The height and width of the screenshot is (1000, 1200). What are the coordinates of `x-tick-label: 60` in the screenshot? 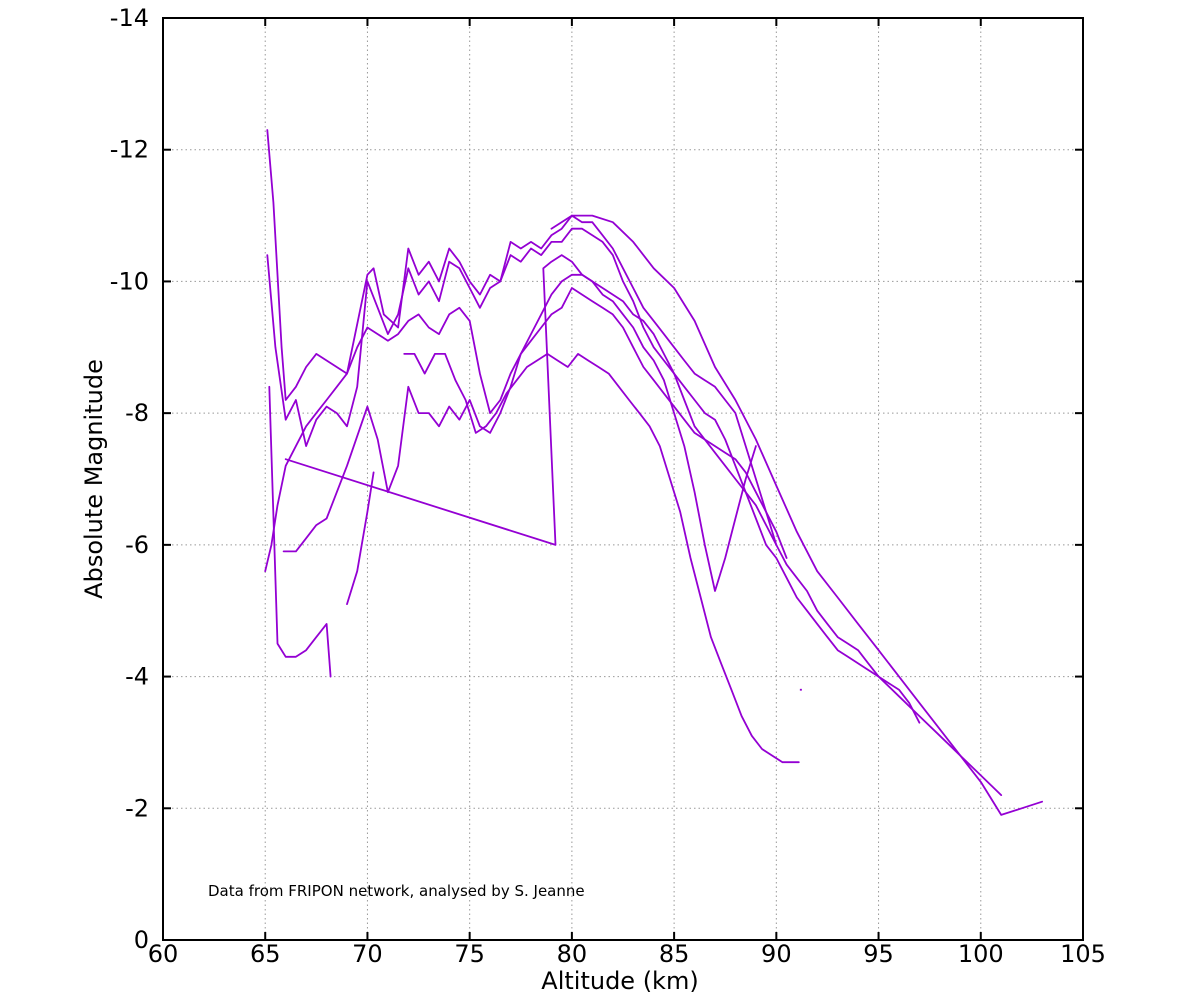 It's located at (163, 954).